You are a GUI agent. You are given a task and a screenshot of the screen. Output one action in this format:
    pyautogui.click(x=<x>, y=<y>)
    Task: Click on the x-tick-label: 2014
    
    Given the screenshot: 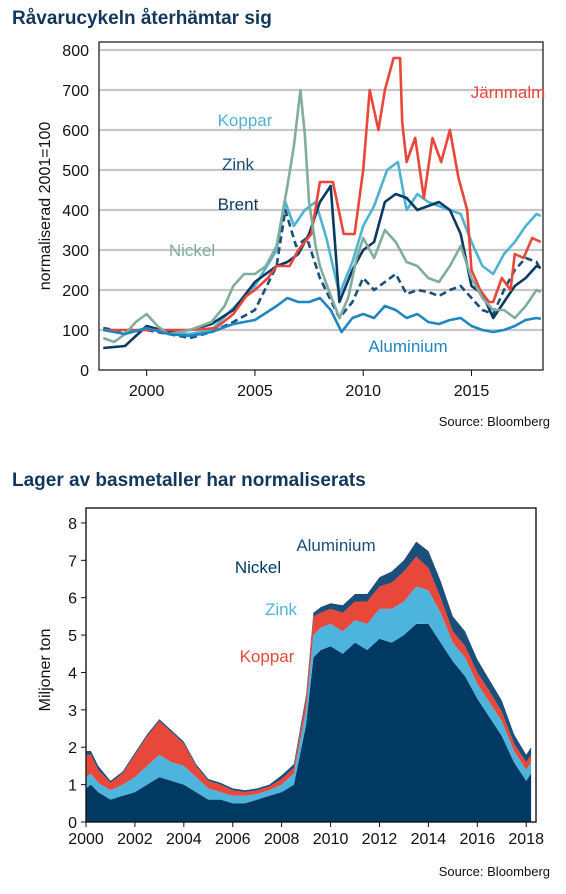 What is the action you would take?
    pyautogui.click(x=429, y=839)
    